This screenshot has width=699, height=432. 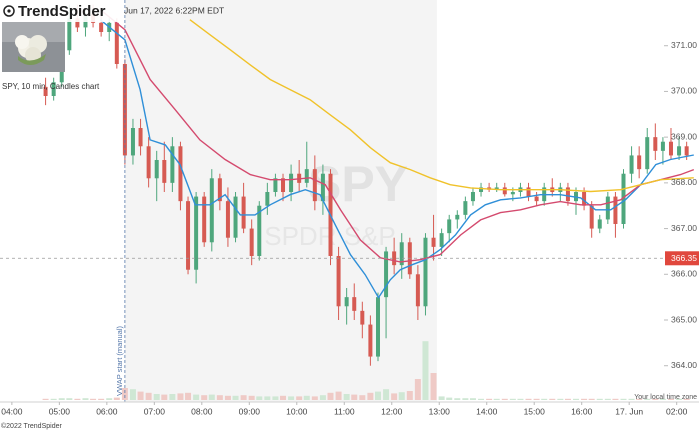 What do you see at coordinates (677, 411) in the screenshot?
I see `x-tick-label: 02:00` at bounding box center [677, 411].